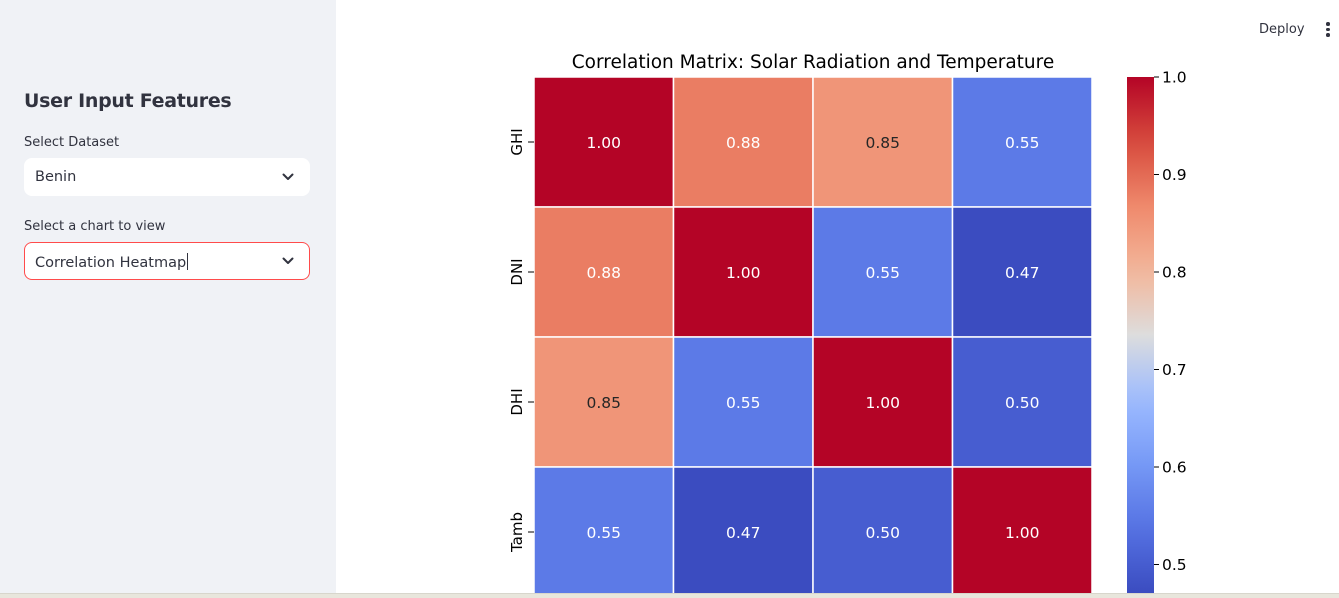 Image resolution: width=1339 pixels, height=598 pixels. What do you see at coordinates (1174, 370) in the screenshot?
I see `colorbar-tick-label: 0.7` at bounding box center [1174, 370].